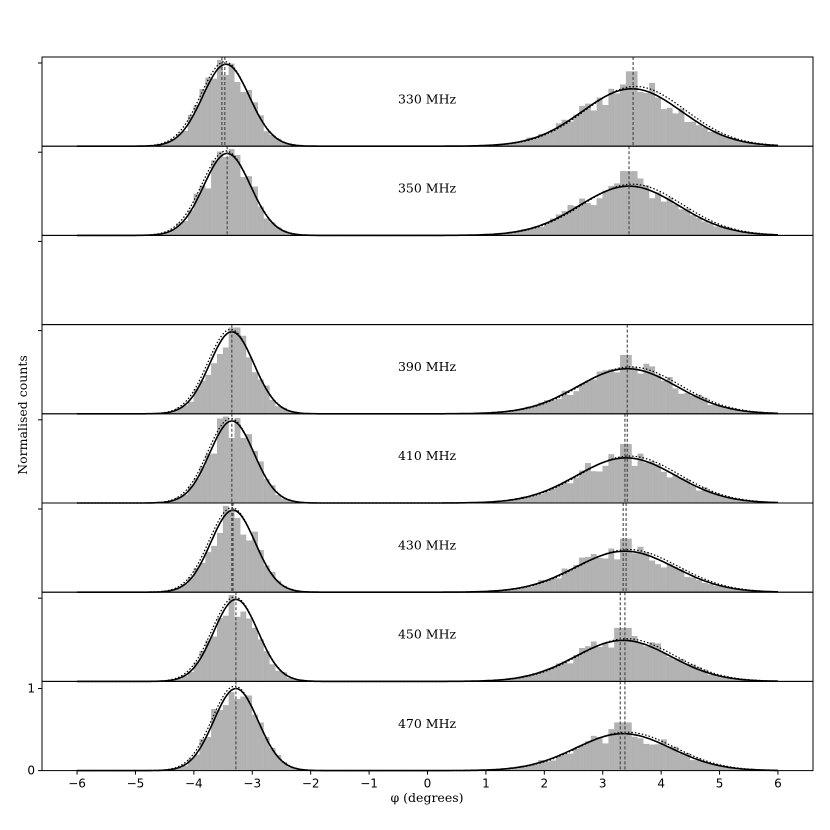 This screenshot has height=830, width=830. Describe the element at coordinates (22, 415) in the screenshot. I see `y-axis-label: Normalised counts` at that location.